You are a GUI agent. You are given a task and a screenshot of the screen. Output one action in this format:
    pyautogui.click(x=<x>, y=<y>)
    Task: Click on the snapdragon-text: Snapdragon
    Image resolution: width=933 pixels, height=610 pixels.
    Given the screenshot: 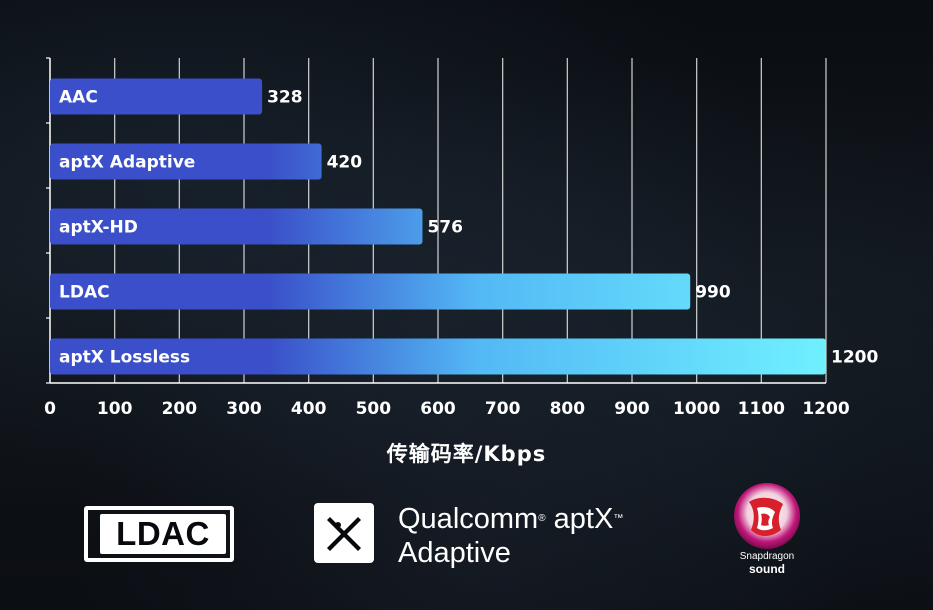 What is the action you would take?
    pyautogui.click(x=767, y=556)
    